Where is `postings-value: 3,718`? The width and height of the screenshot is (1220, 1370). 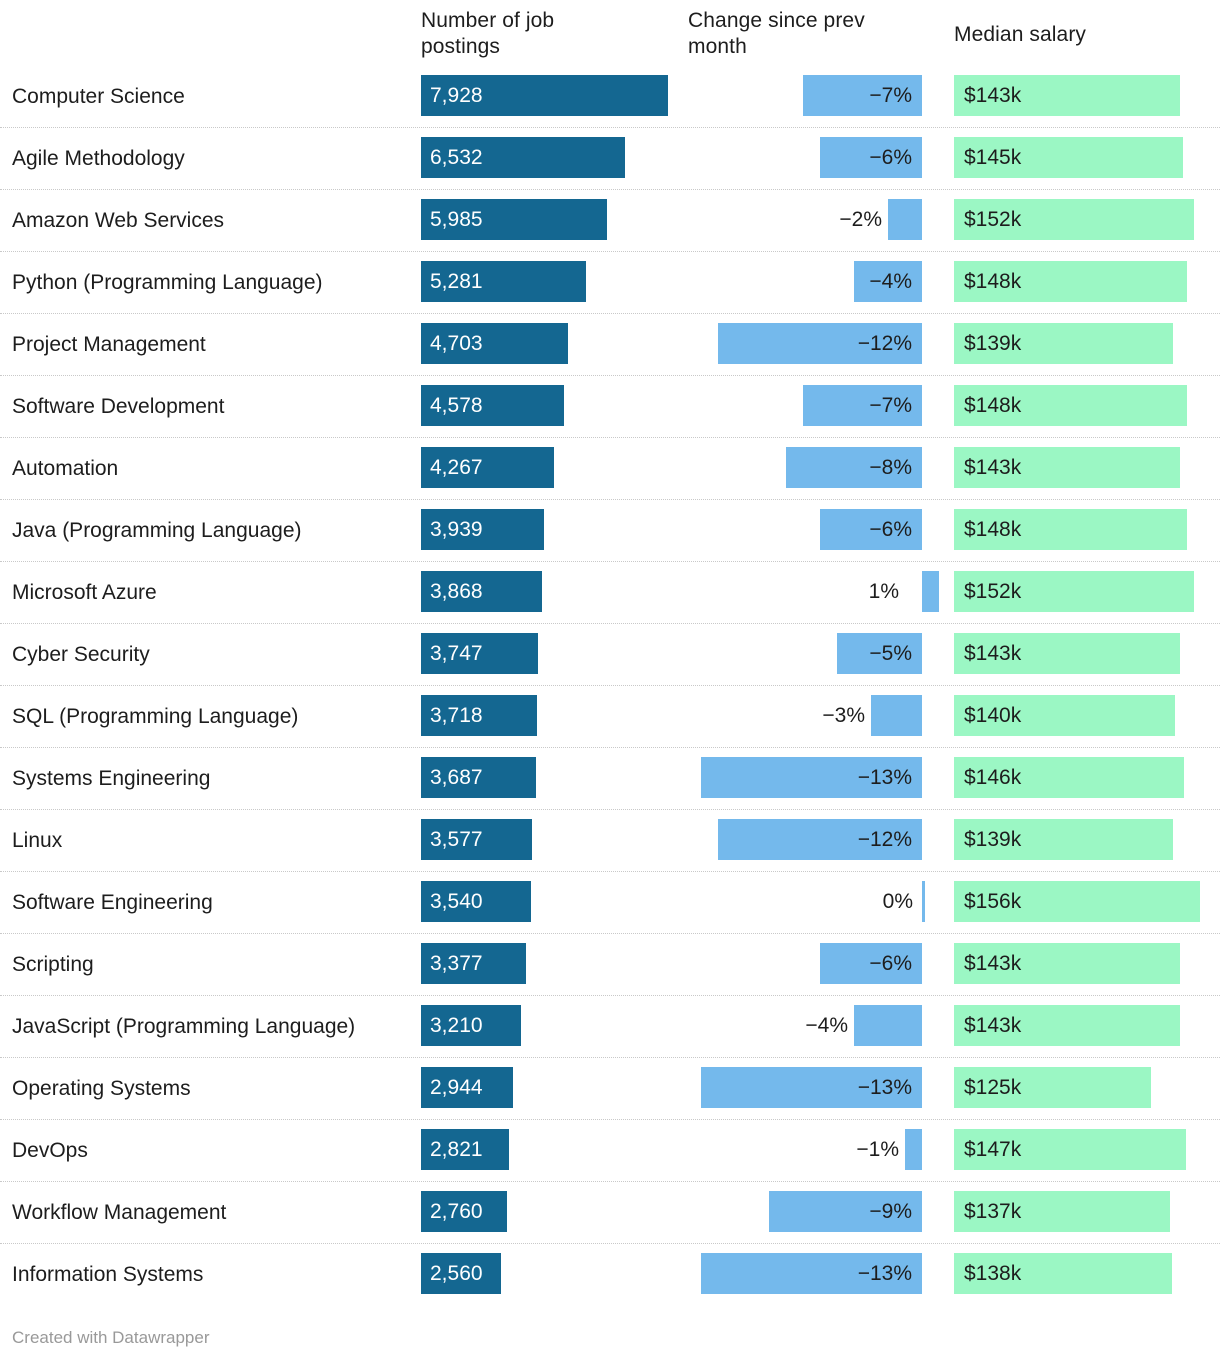 postings-value: 3,718 is located at coordinates (456, 715).